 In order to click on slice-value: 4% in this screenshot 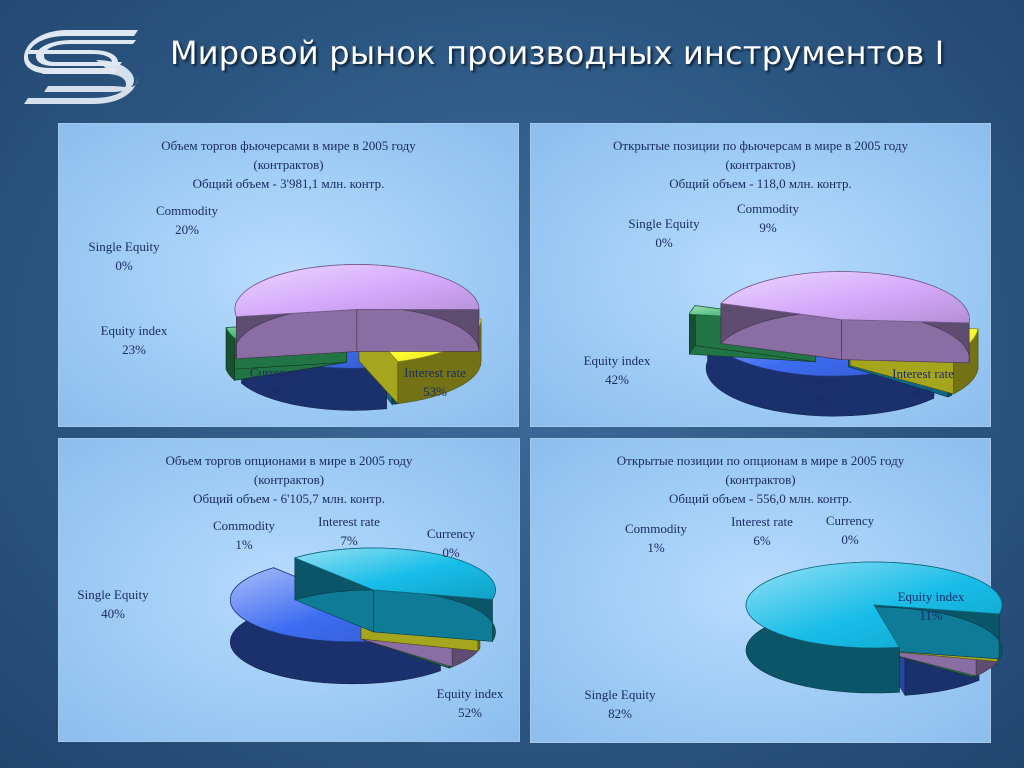, I will do `click(274, 391)`.